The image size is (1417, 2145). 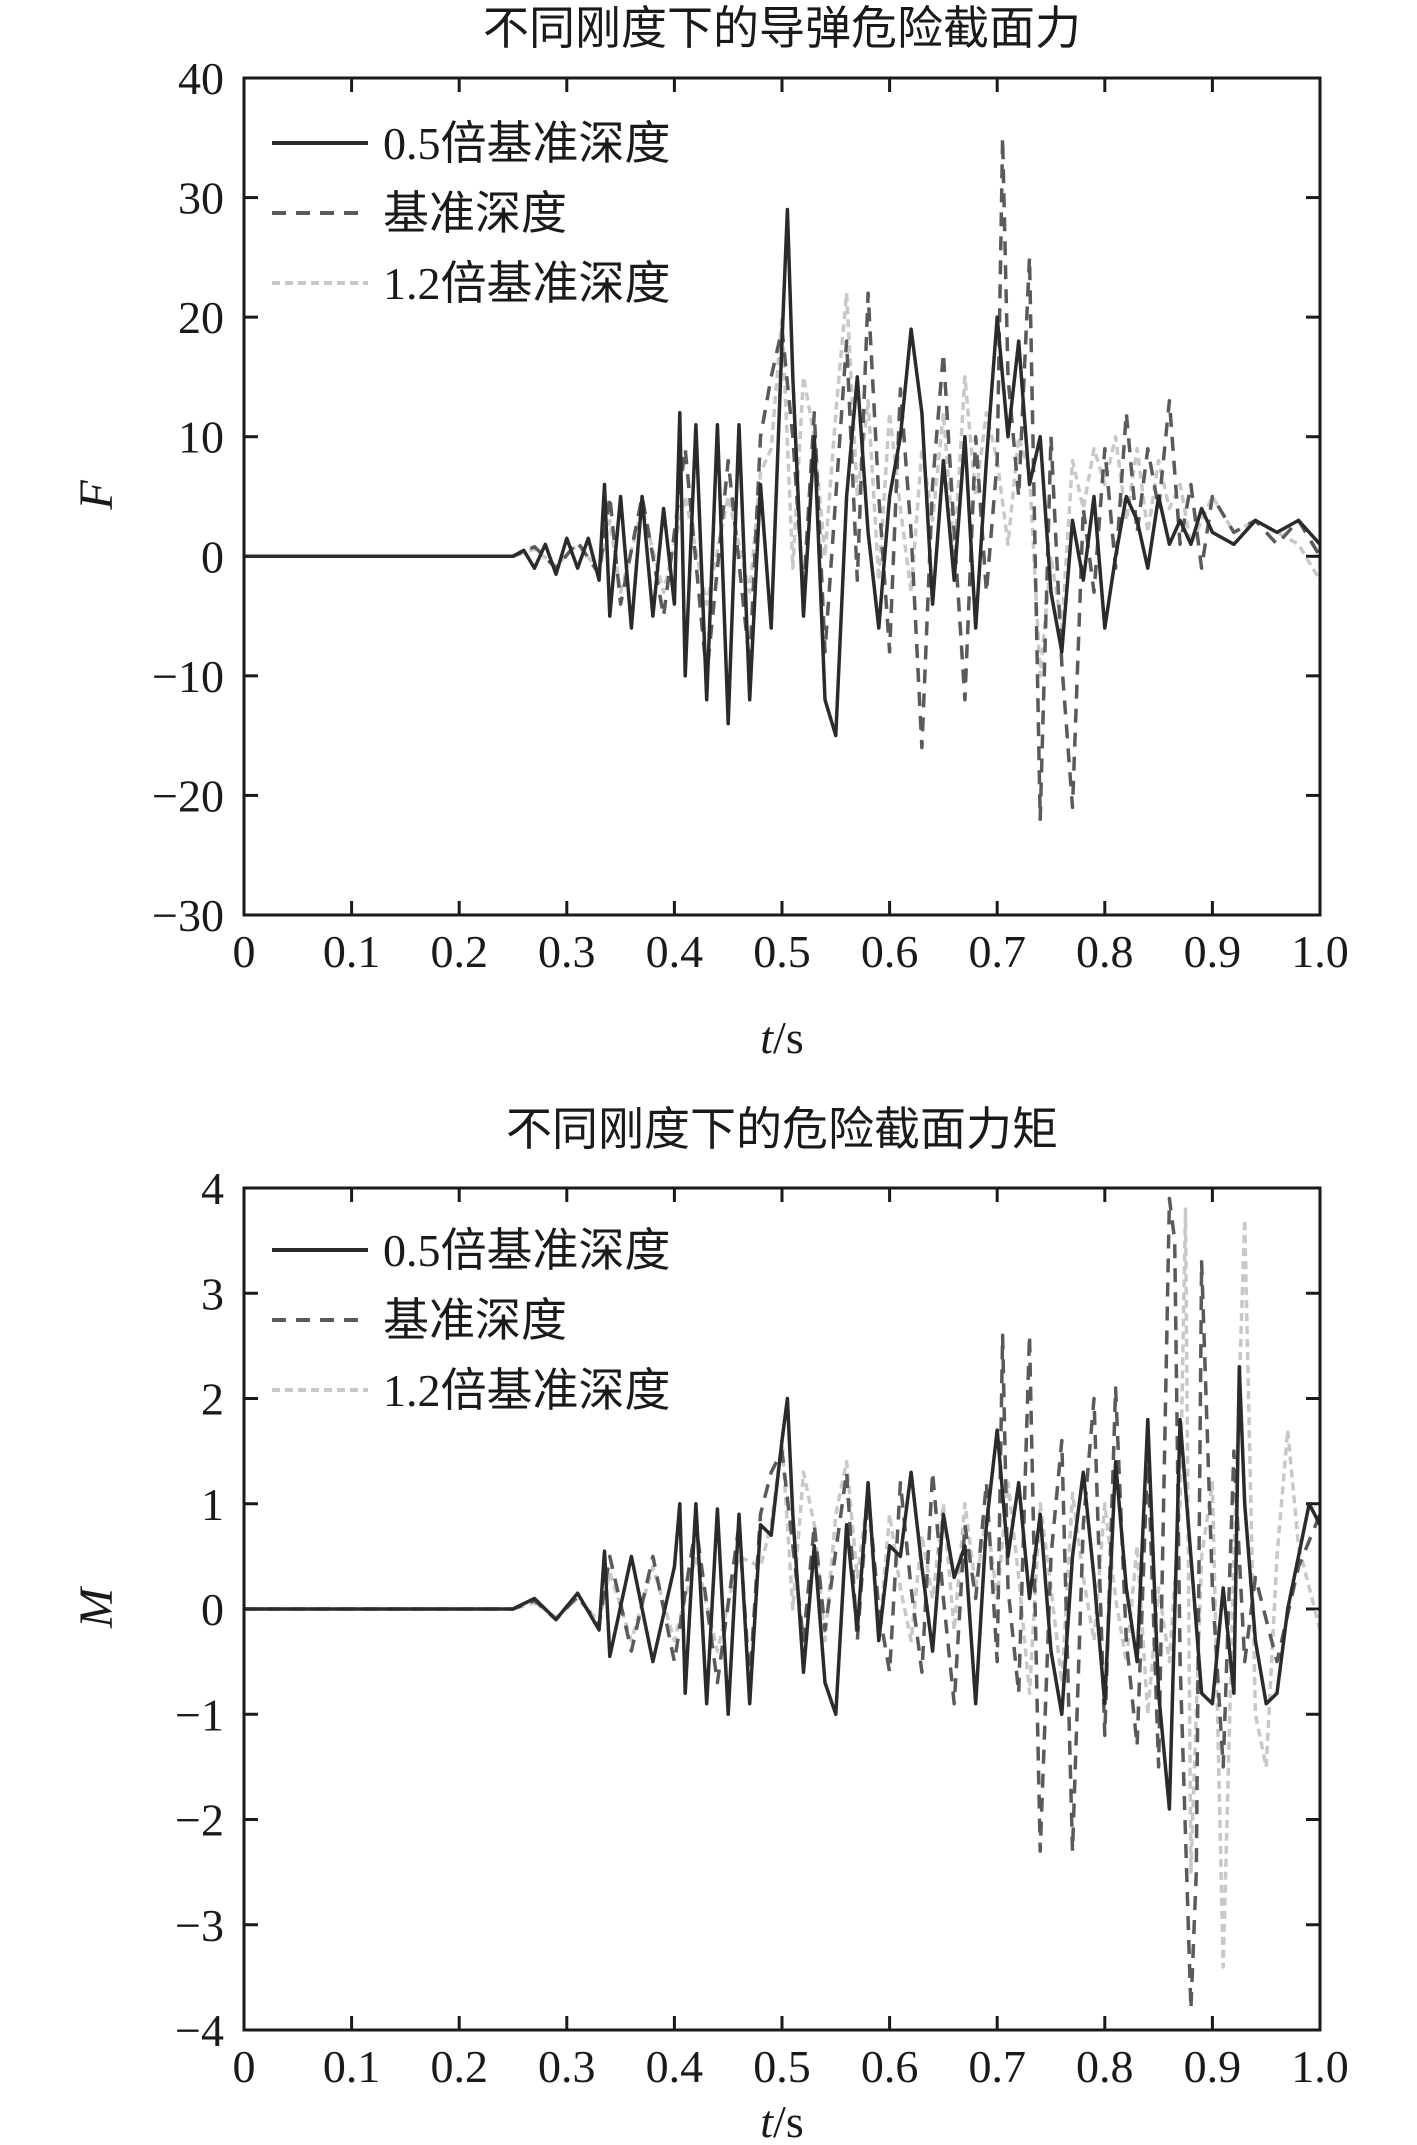 What do you see at coordinates (188, 915) in the screenshot?
I see `y-tick-label: −30` at bounding box center [188, 915].